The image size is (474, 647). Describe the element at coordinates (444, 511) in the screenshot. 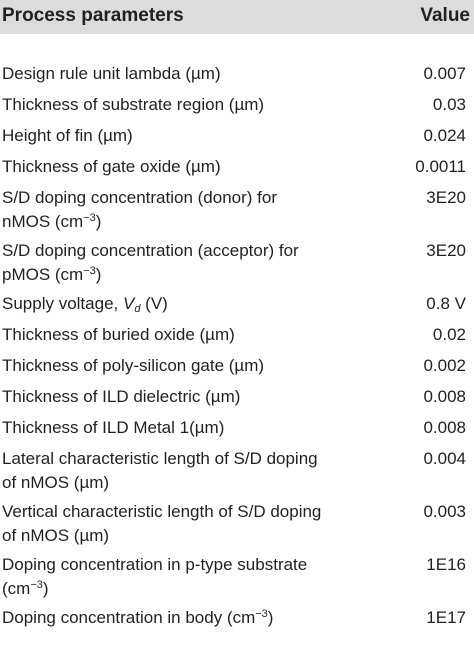

I see `value-cell: 0.003` at that location.